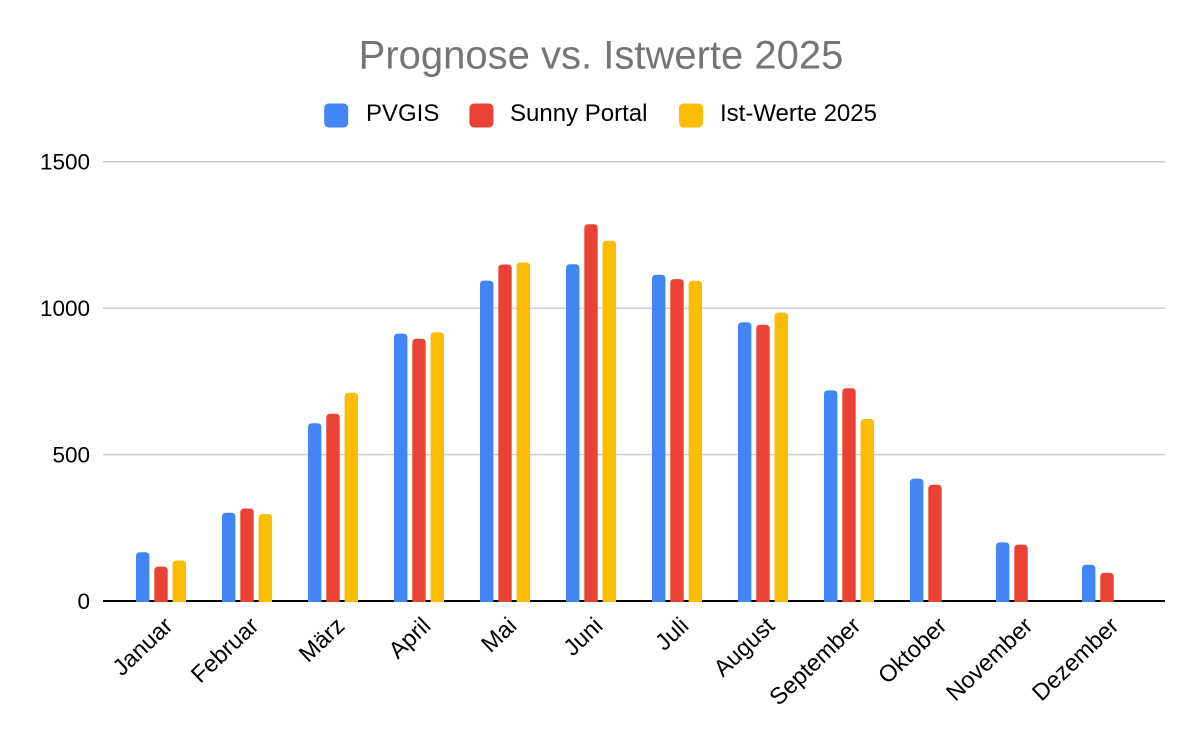 The width and height of the screenshot is (1200, 742). What do you see at coordinates (71, 454) in the screenshot?
I see `svg-text: 500` at bounding box center [71, 454].